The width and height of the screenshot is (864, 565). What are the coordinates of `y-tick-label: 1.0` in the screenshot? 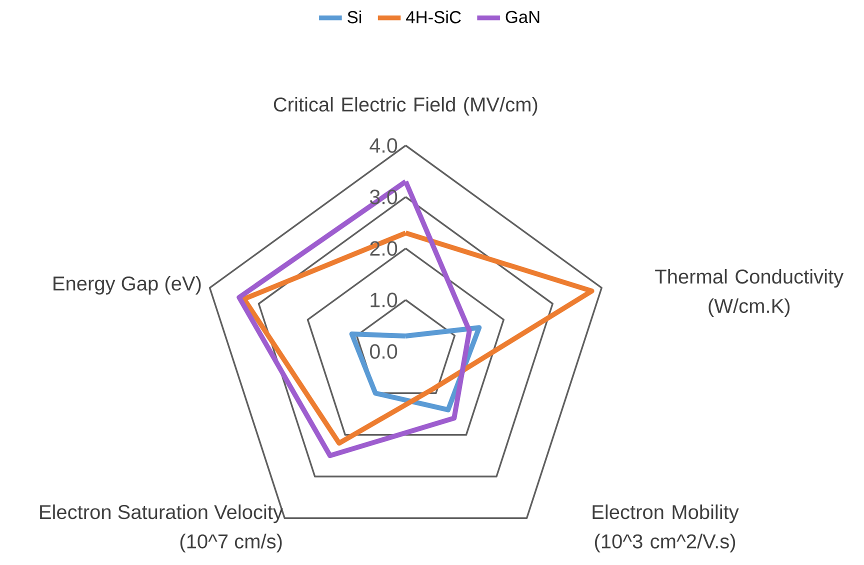 It's located at (384, 300).